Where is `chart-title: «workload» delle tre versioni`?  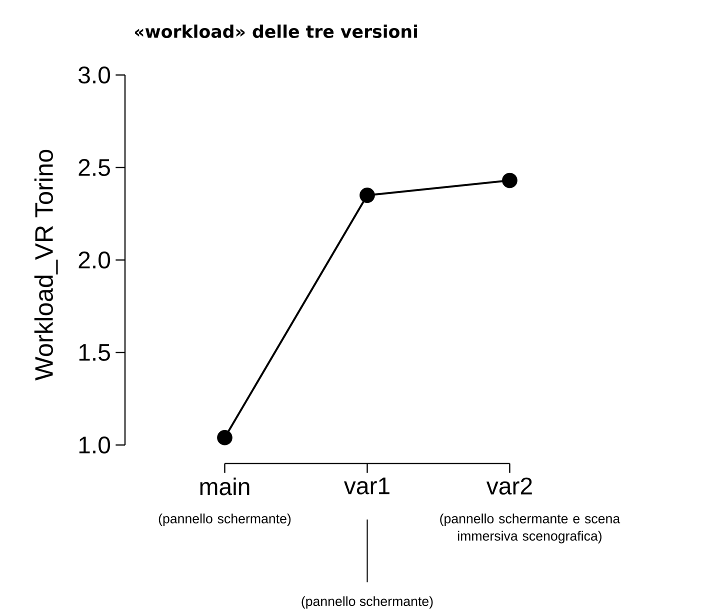
chart-title: «workload» delle tre versioni is located at coordinates (276, 31).